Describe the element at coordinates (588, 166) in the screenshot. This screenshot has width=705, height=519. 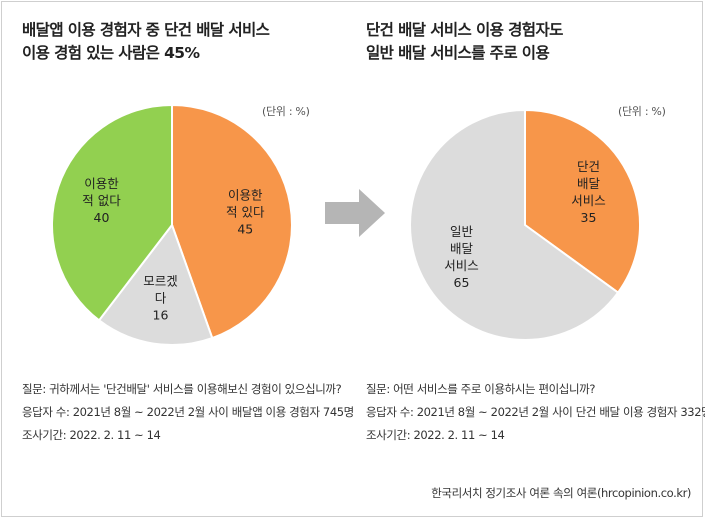
I see `right-slice-label-line-0-0: 단건` at that location.